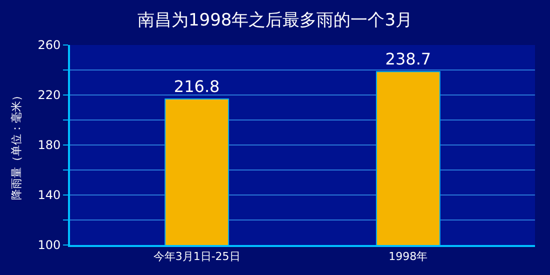 This screenshot has height=275, width=550. I want to click on y-tick-label: 100, so click(49, 245).